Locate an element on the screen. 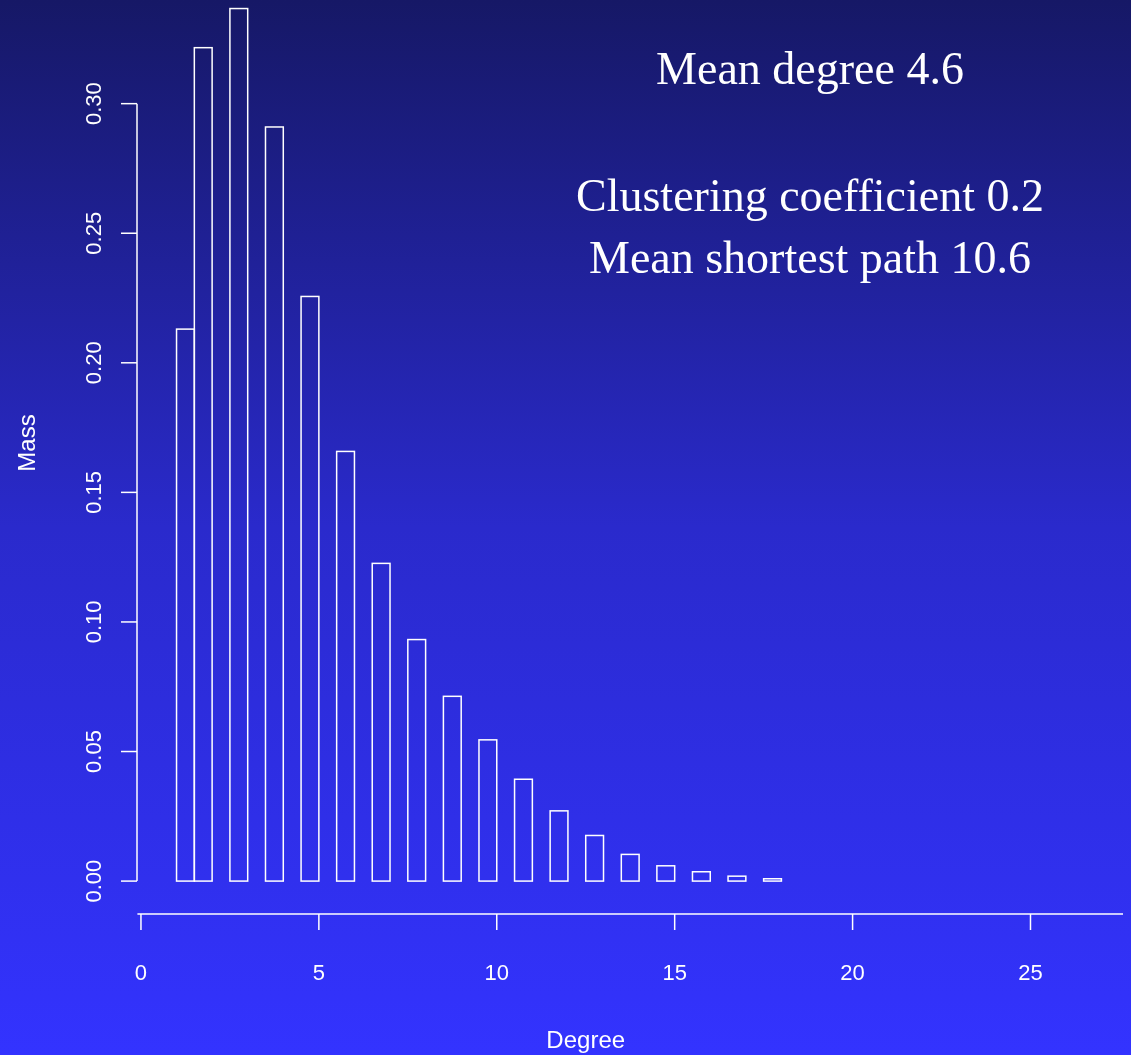 This screenshot has height=1055, width=1131. x-tick-label: 15 is located at coordinates (674, 972).